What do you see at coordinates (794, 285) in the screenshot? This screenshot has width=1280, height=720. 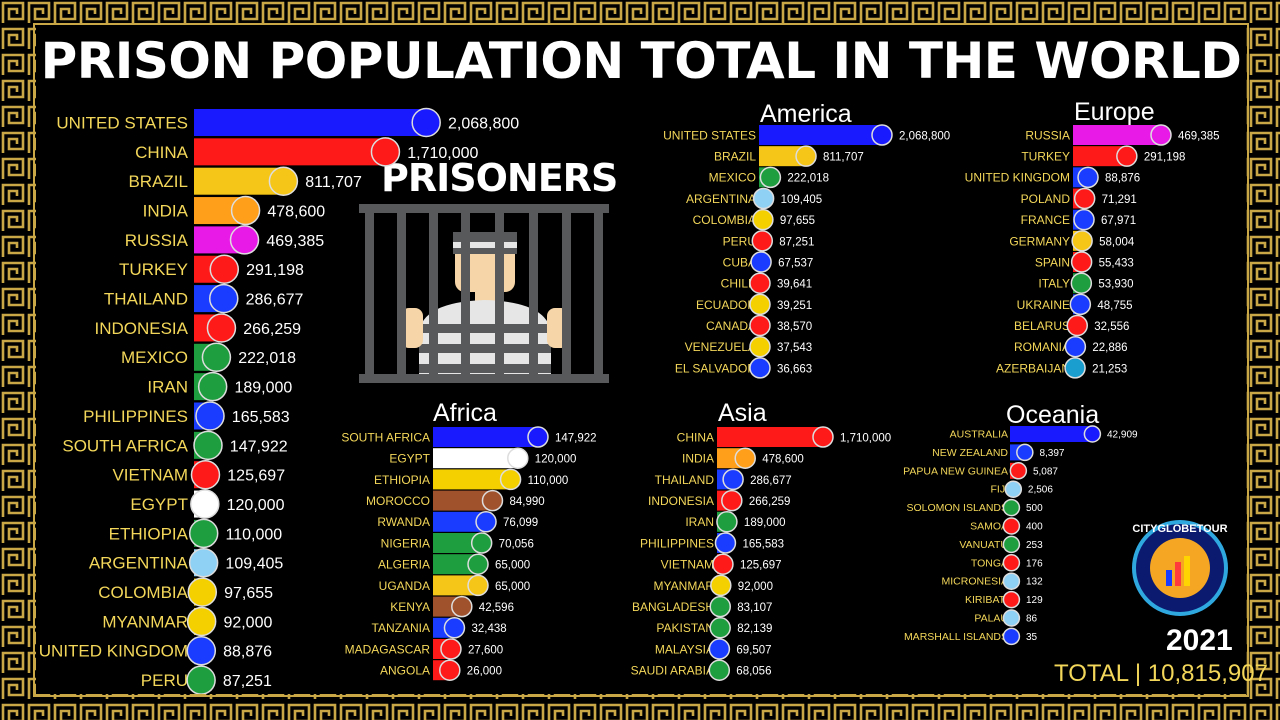 I see `value-label: 39,641` at bounding box center [794, 285].